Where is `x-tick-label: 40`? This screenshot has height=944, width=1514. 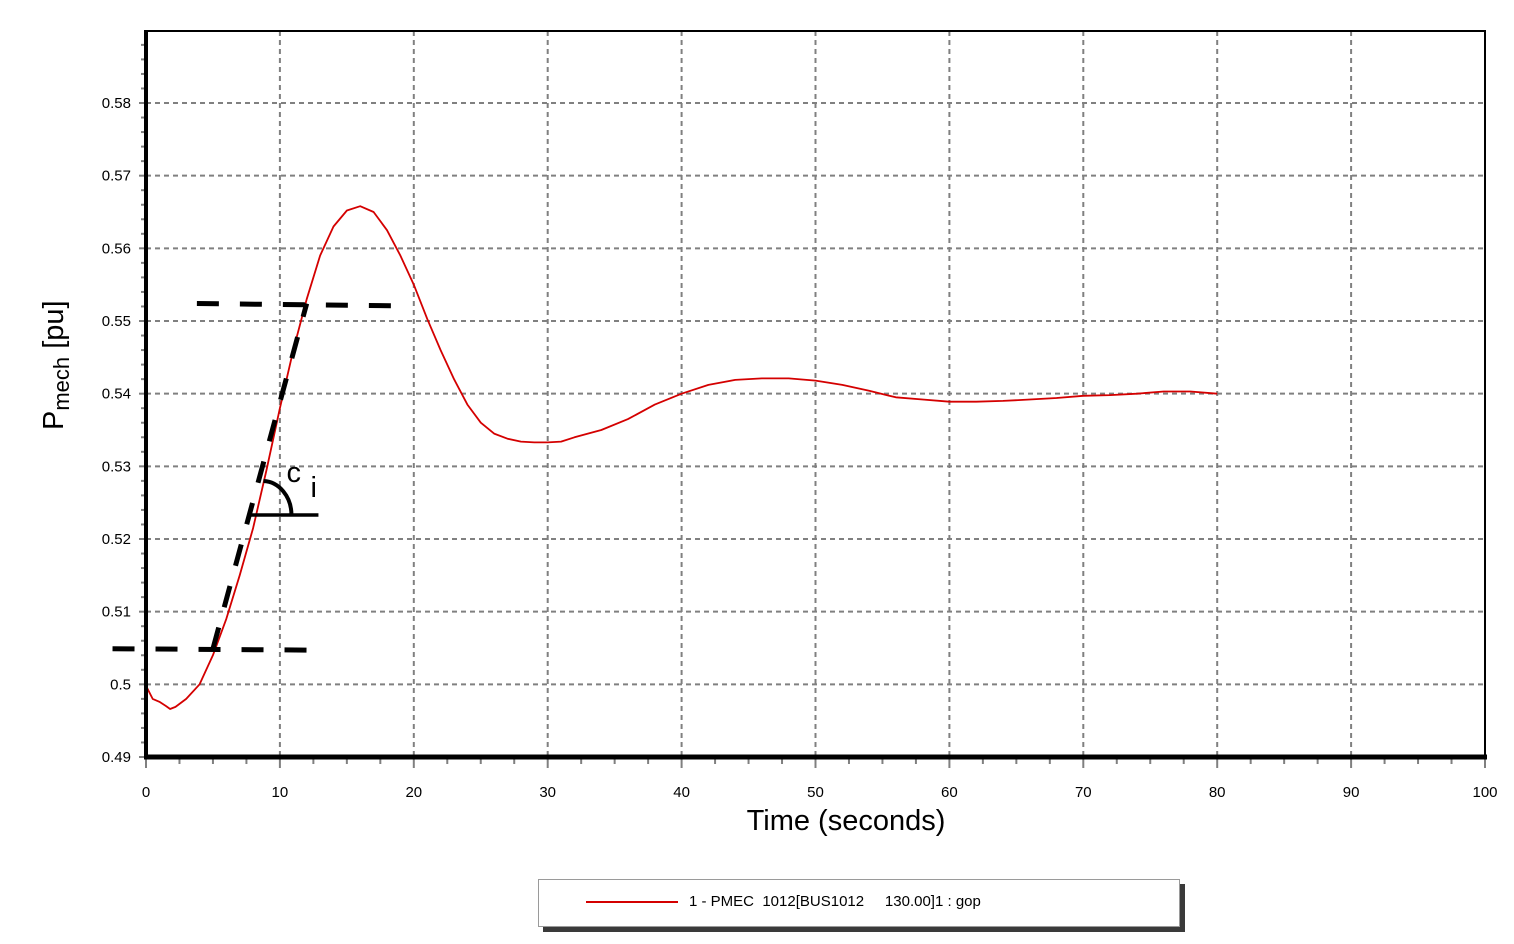
x-tick-label: 40 is located at coordinates (681, 792).